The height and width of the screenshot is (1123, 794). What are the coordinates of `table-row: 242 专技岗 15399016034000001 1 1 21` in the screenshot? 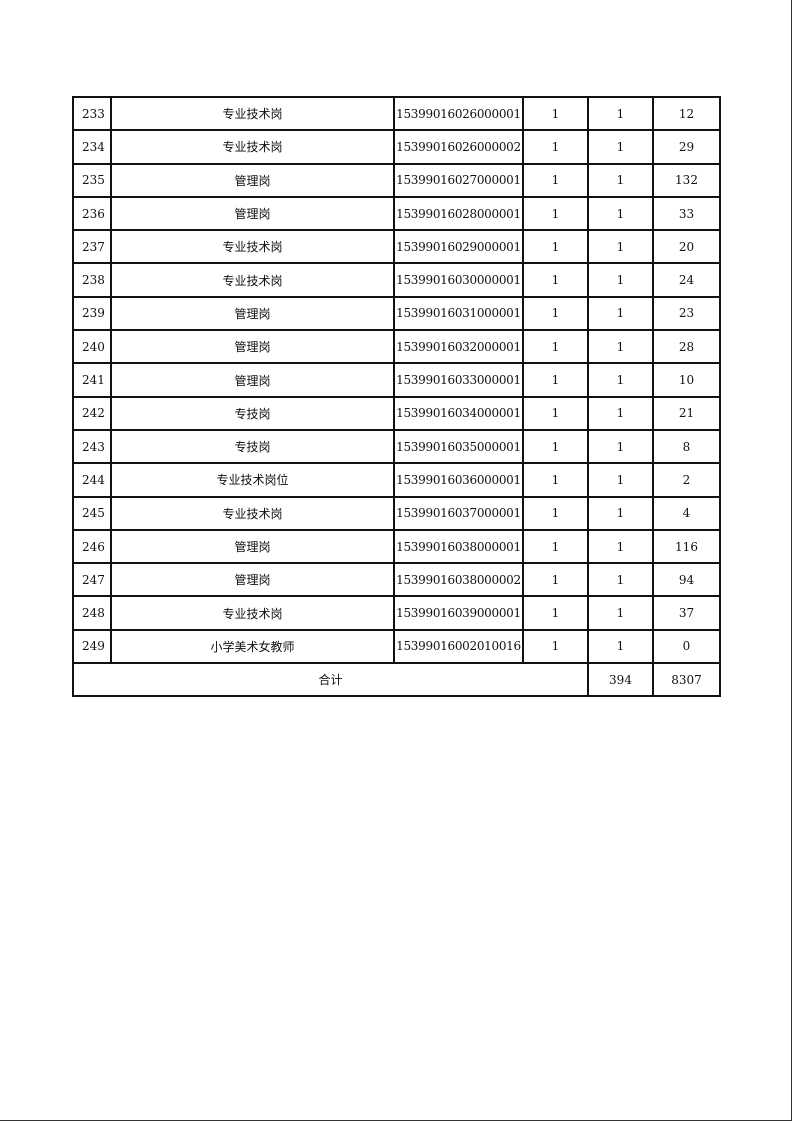 It's located at (396, 413).